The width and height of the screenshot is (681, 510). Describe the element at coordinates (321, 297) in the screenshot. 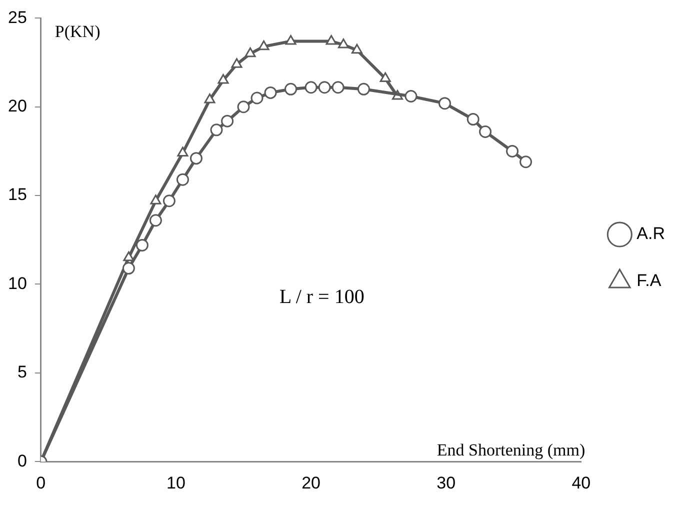

I see `annotation: L / r = 100` at that location.